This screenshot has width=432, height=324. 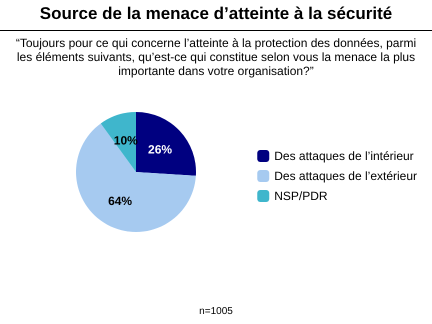 I want to click on legend-label: Des attaques de l’extérieur, so click(x=346, y=176).